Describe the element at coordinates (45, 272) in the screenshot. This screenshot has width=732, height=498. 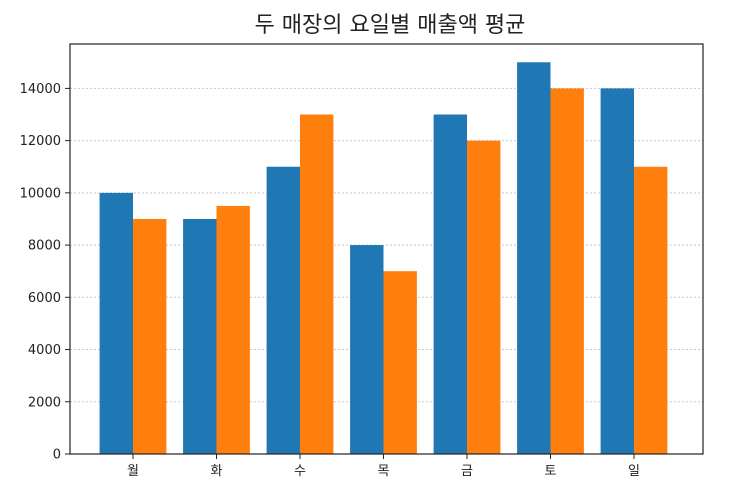
I see `y-axis: 0 2000 4000 6000 8000 10000 12000 14000` at that location.